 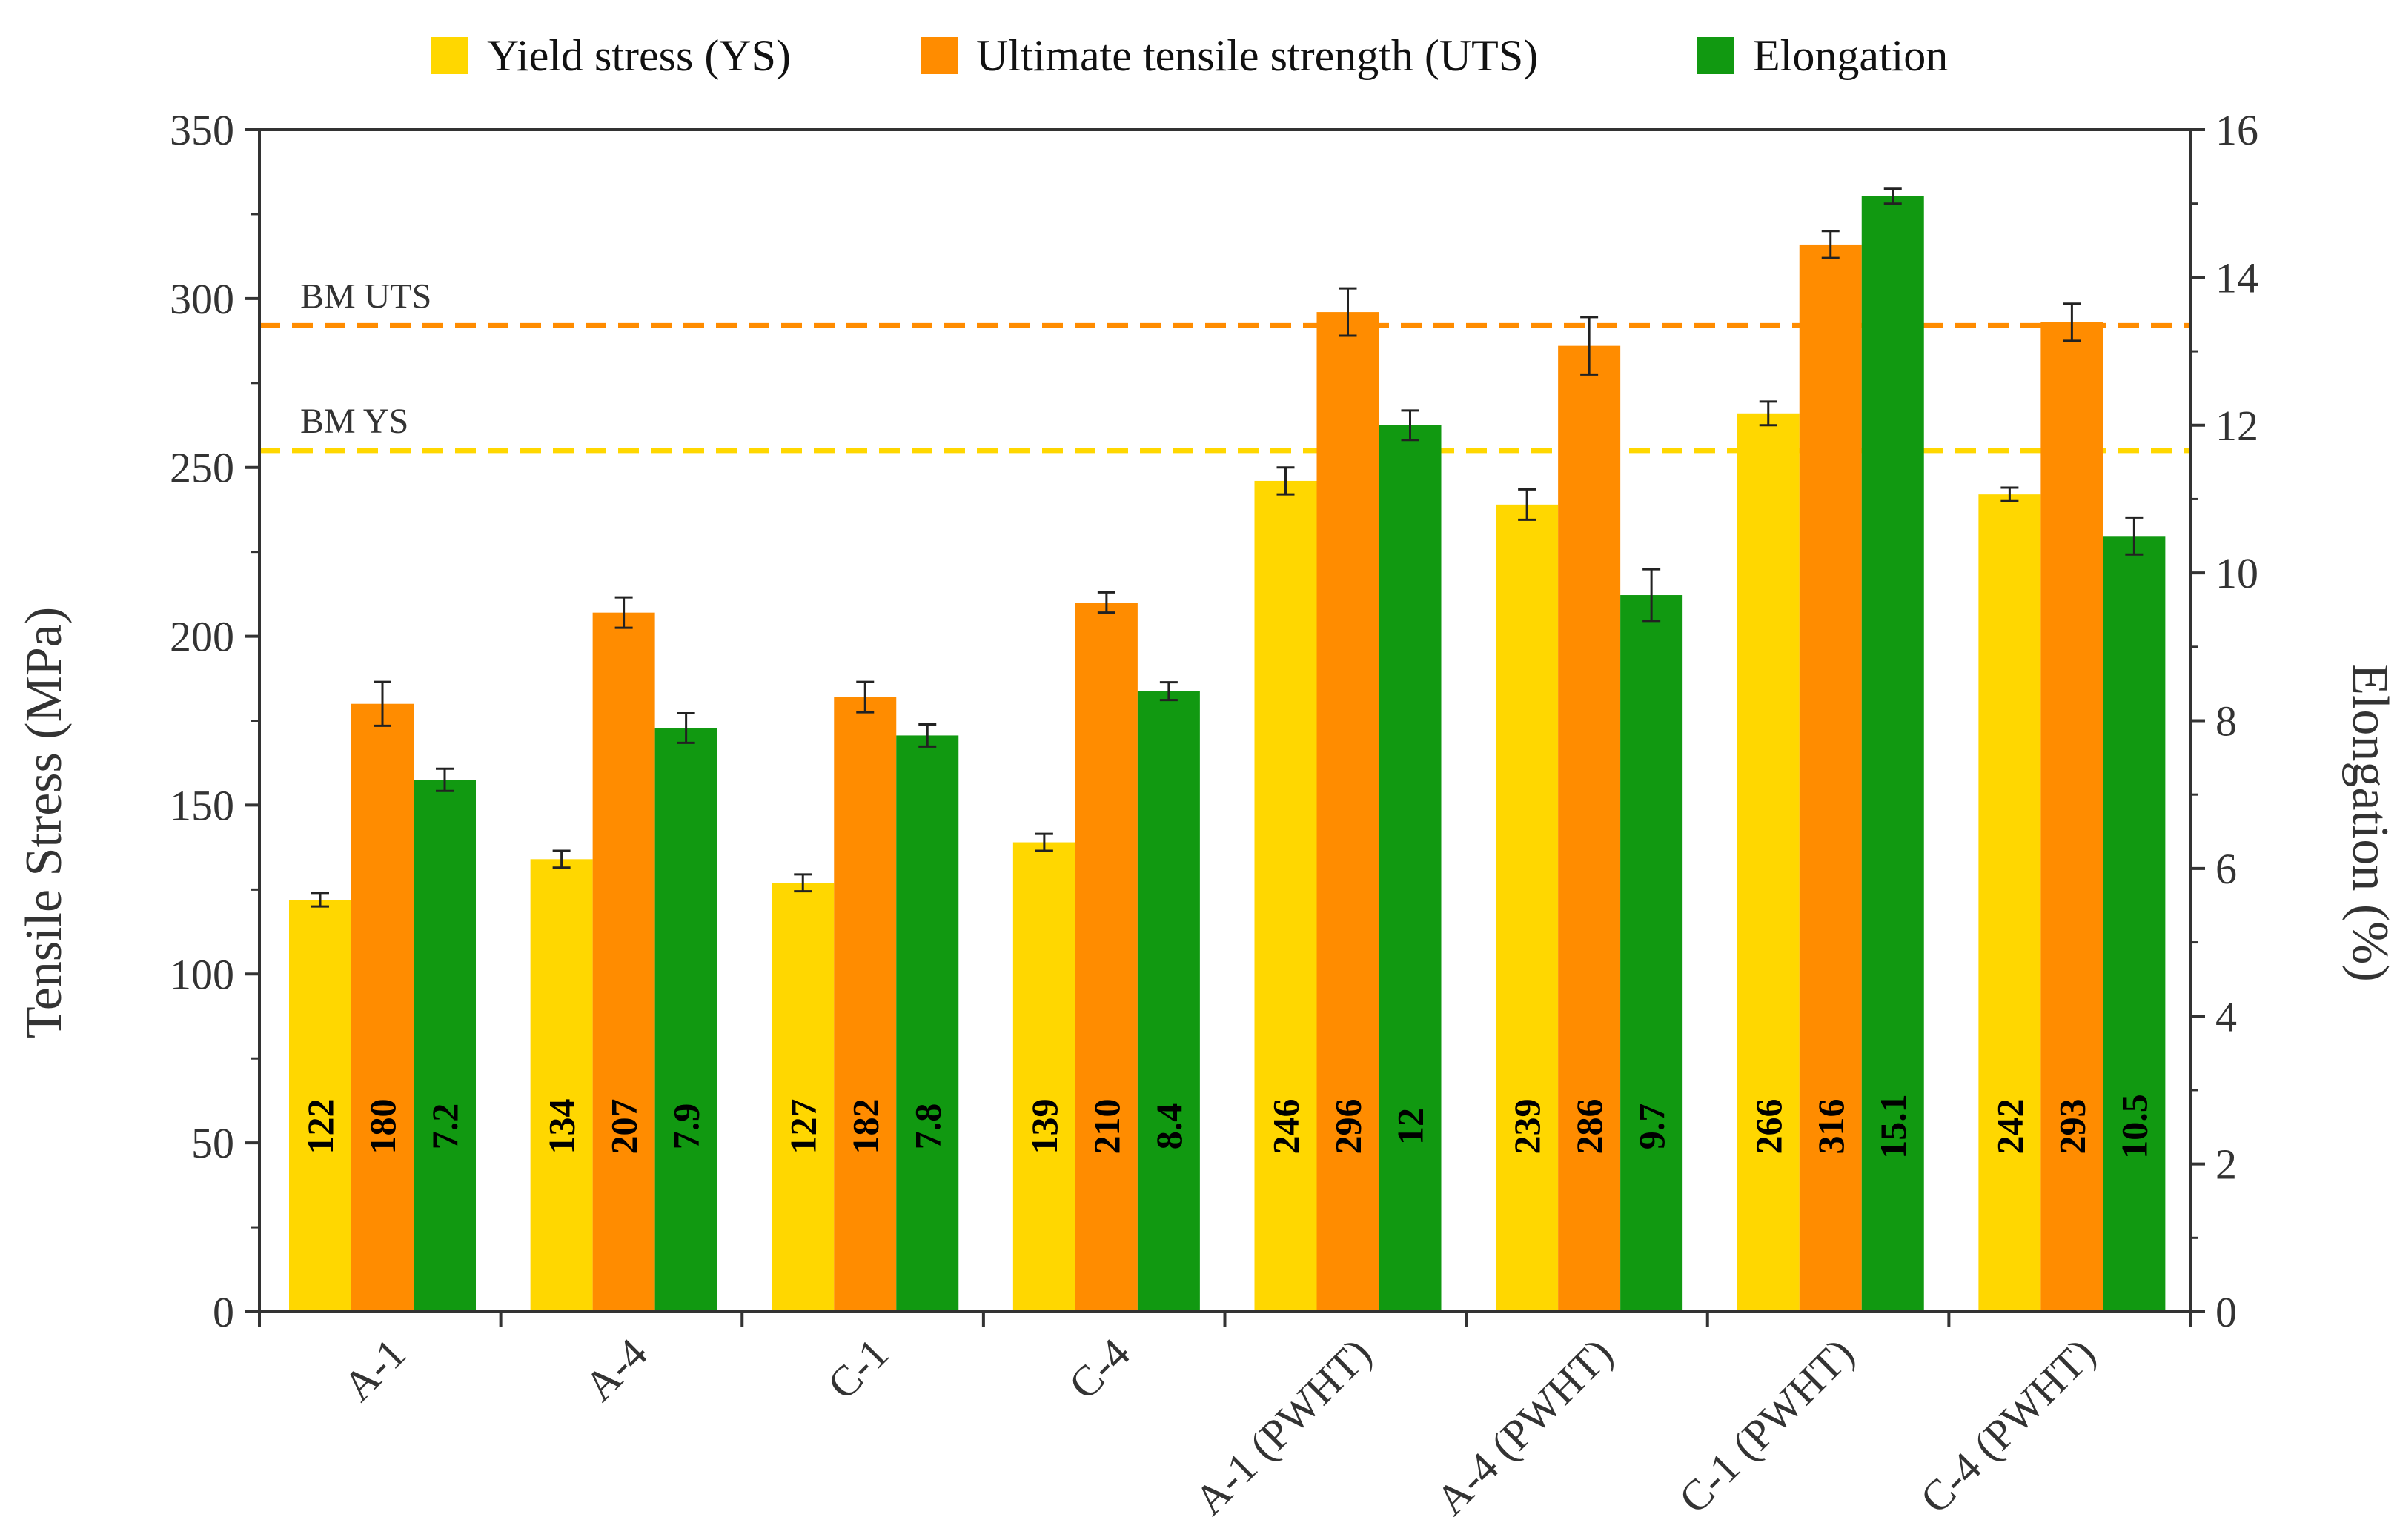 What do you see at coordinates (616, 1369) in the screenshot?
I see `x-tick-label: A-4` at bounding box center [616, 1369].